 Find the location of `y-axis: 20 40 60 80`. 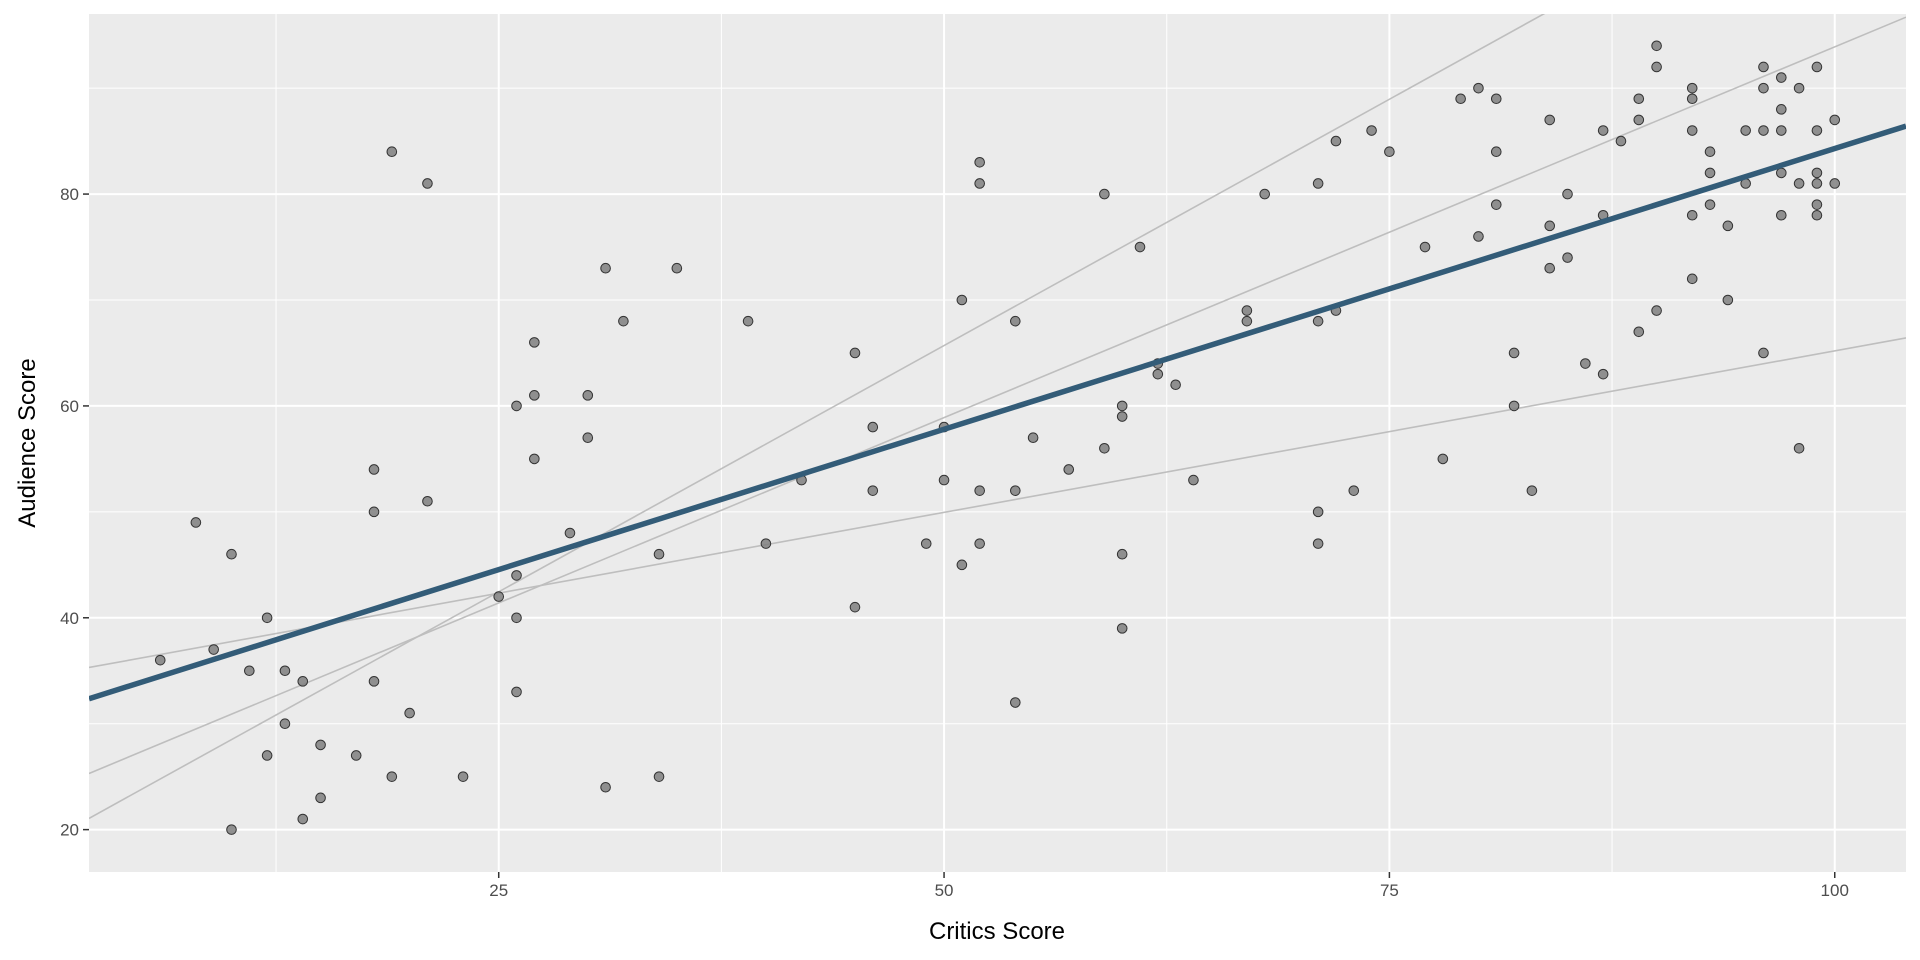

y-axis: 20 40 60 80 is located at coordinates (74, 512).